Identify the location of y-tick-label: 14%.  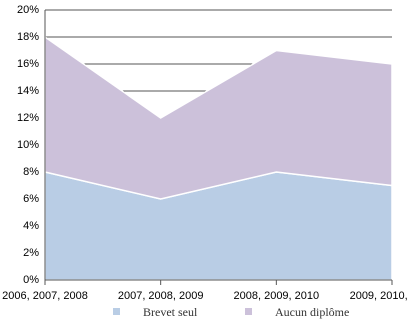
(28, 91).